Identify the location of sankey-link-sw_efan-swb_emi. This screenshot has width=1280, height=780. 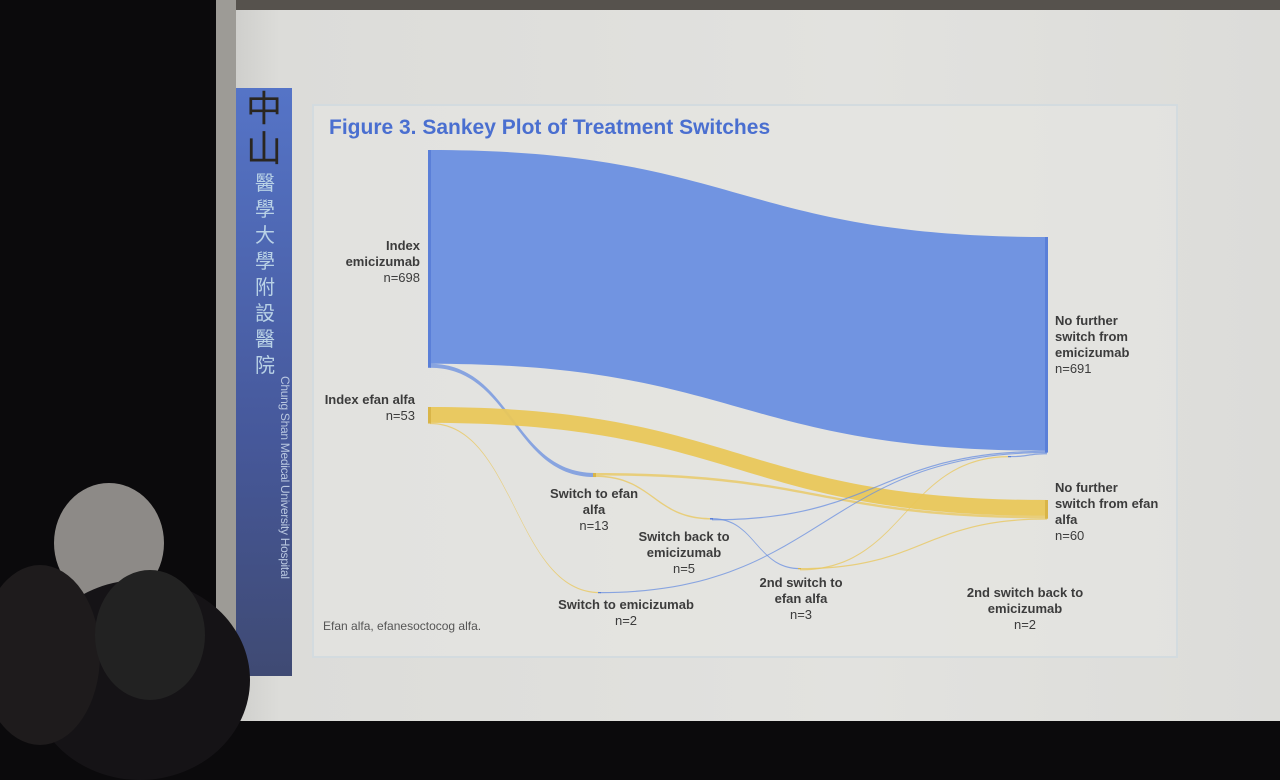
(653, 497).